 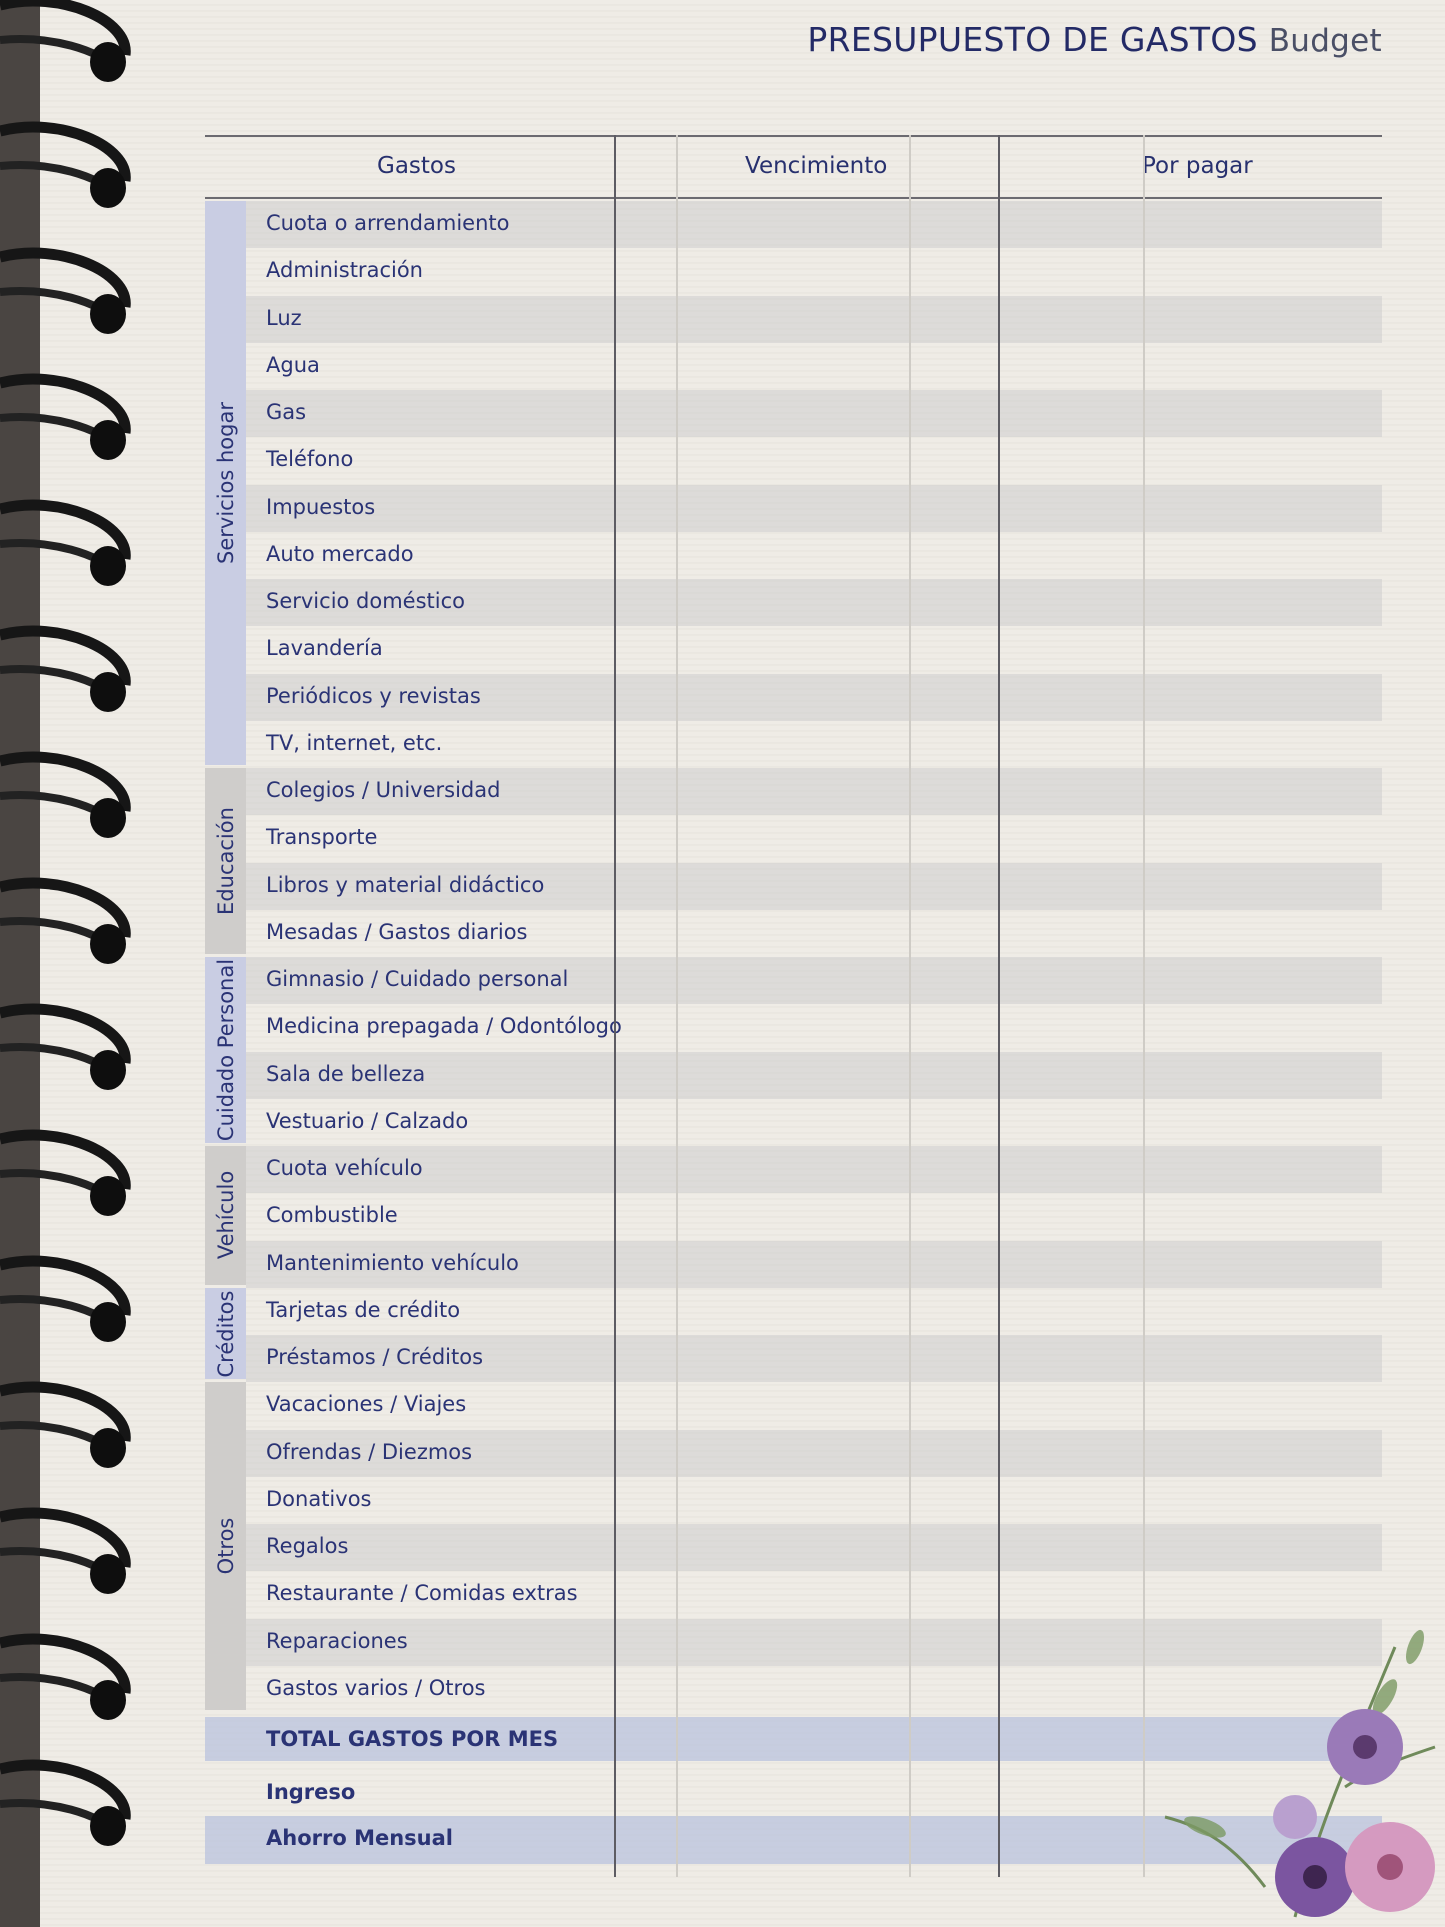 I want to click on expense-label: TV, internet, etc., so click(x=354, y=742).